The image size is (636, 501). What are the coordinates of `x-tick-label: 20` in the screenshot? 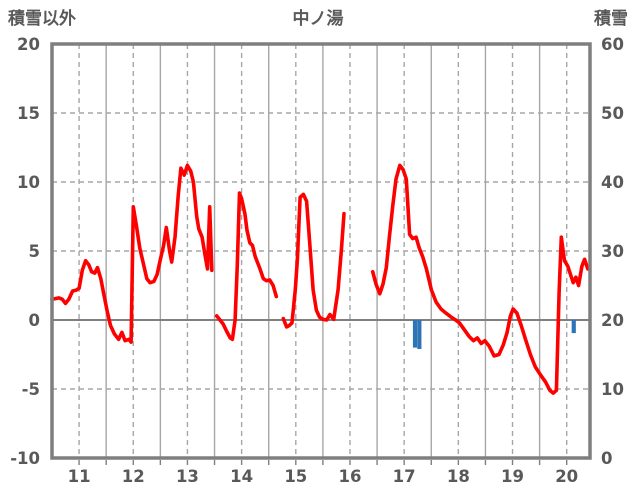 It's located at (566, 476).